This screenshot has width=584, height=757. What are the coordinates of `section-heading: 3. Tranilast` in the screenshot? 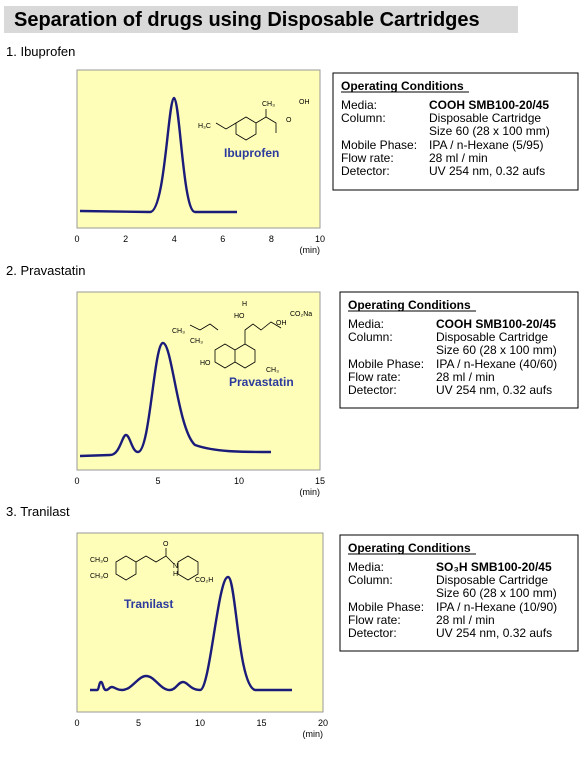 It's located at (38, 511).